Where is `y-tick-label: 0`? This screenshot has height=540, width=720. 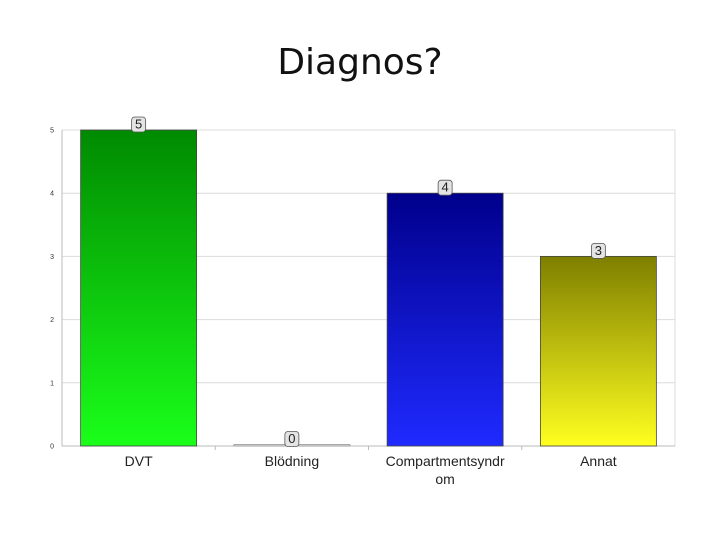 y-tick-label: 0 is located at coordinates (52, 447).